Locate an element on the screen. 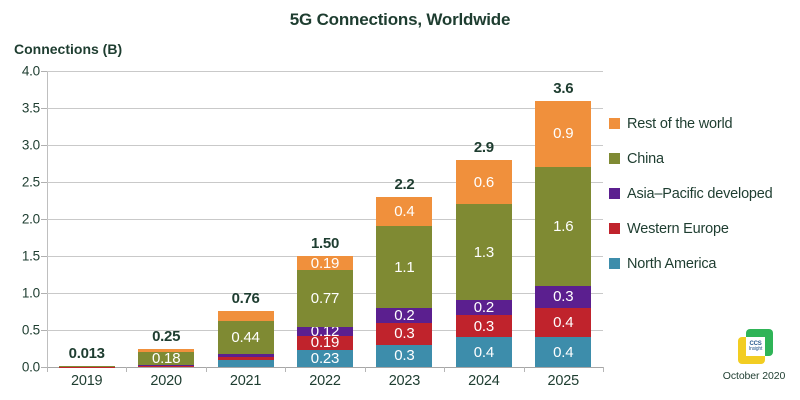 Image resolution: width=800 pixels, height=400 pixels. bar-segment-label: 0.18 is located at coordinates (166, 359).